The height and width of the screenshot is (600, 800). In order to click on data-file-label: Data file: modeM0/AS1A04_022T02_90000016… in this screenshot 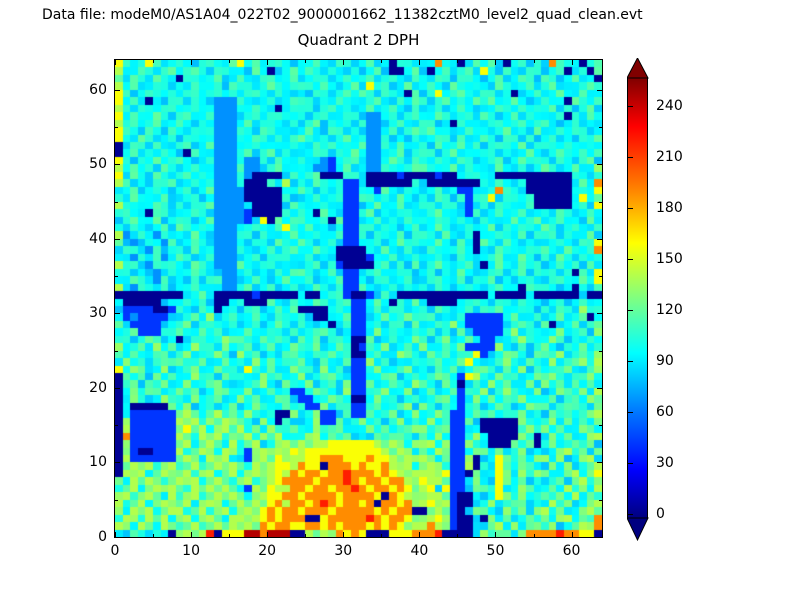, I will do `click(342, 15)`.